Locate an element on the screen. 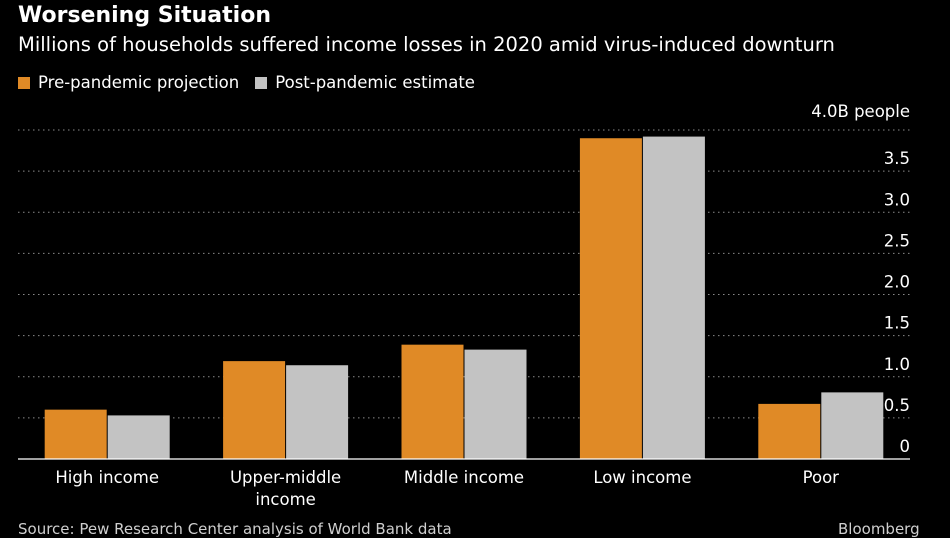 This screenshot has height=538, width=950. legend-label-pre-pandemic: Pre-pandemic projection is located at coordinates (139, 82).